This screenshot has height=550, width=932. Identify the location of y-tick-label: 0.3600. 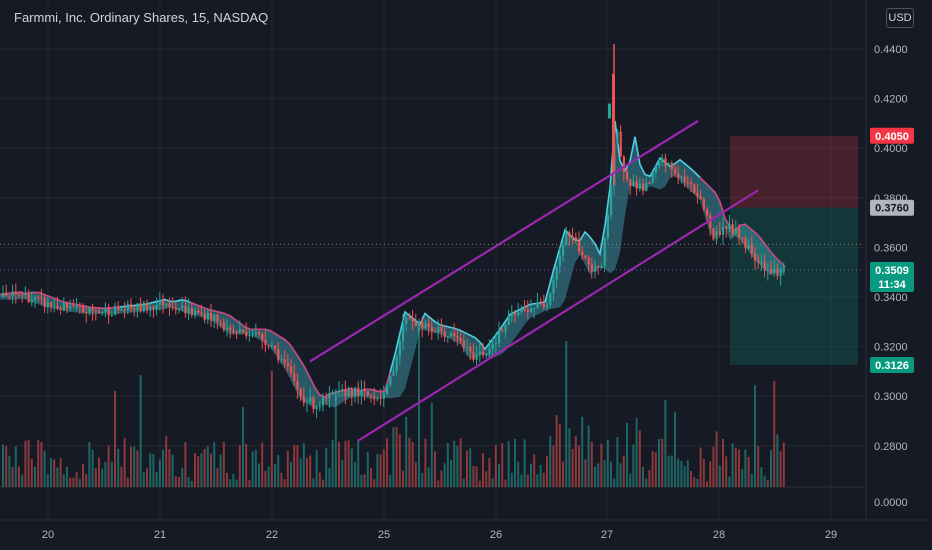
(891, 248).